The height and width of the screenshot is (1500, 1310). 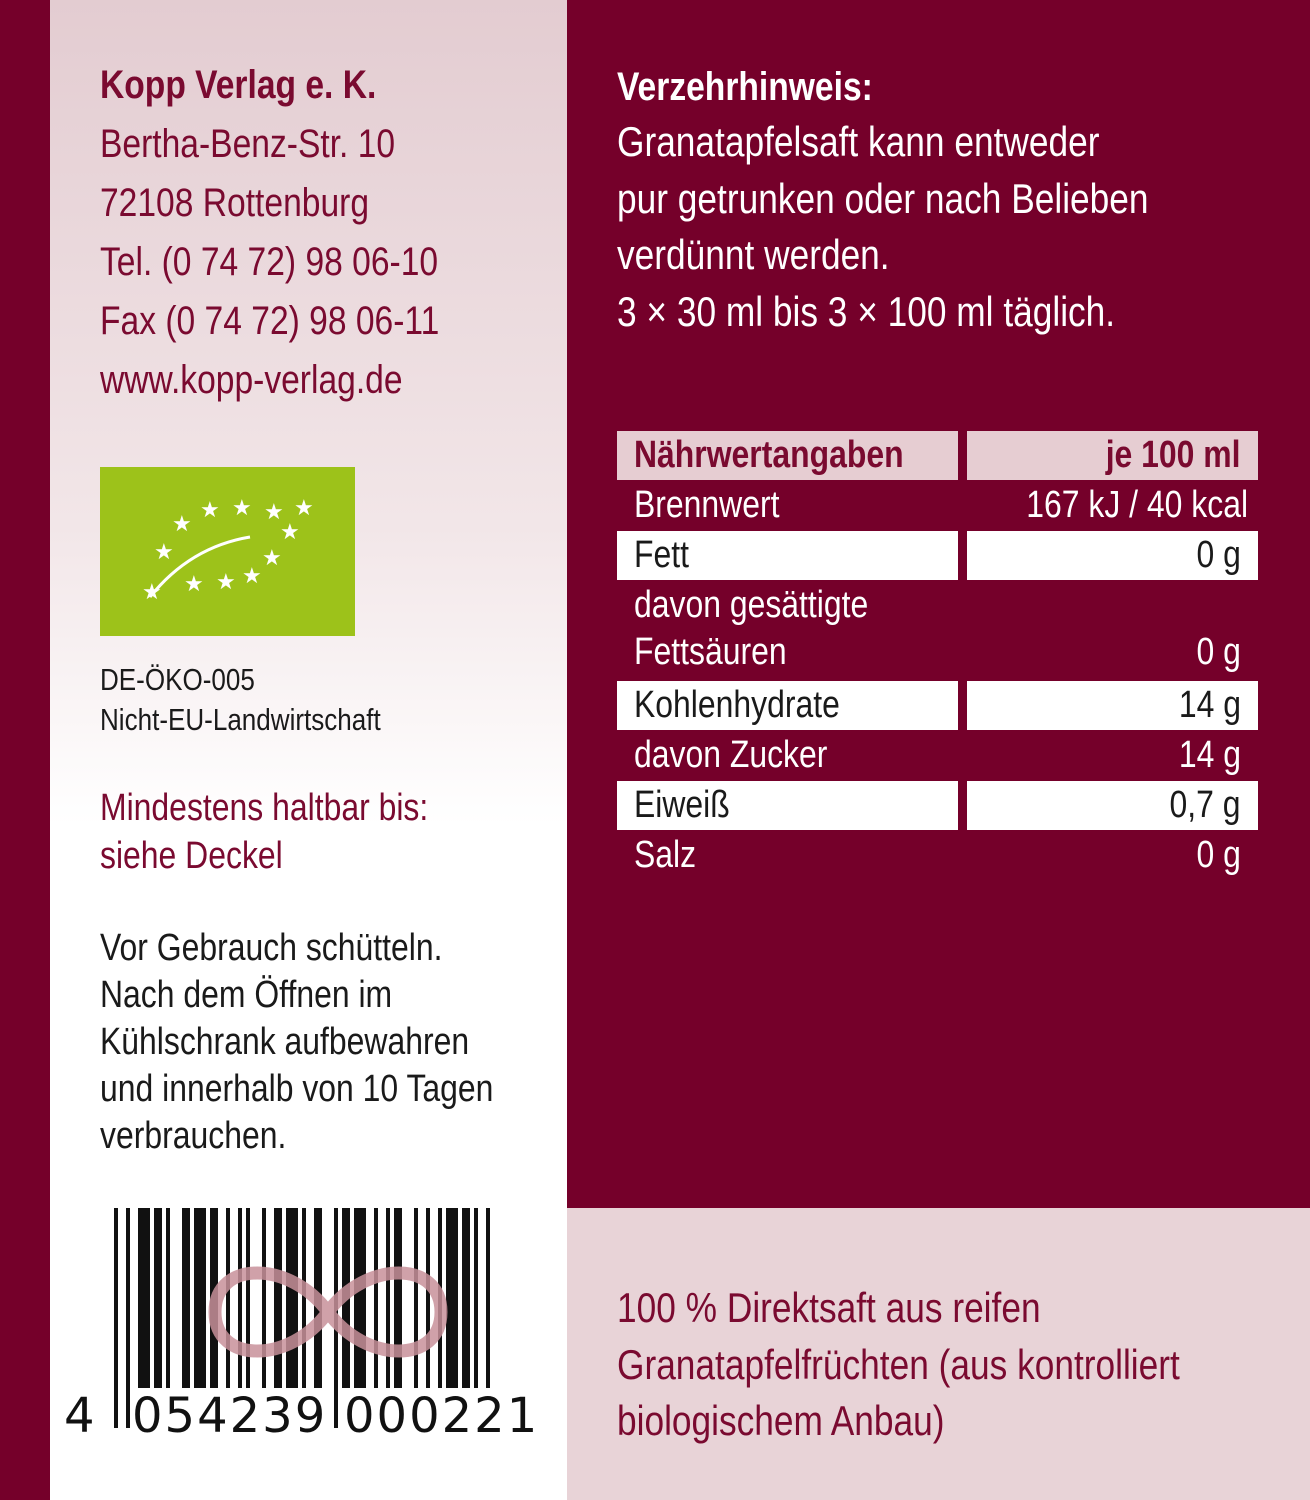 I want to click on barcode-digits-right: 000221, so click(x=442, y=1416).